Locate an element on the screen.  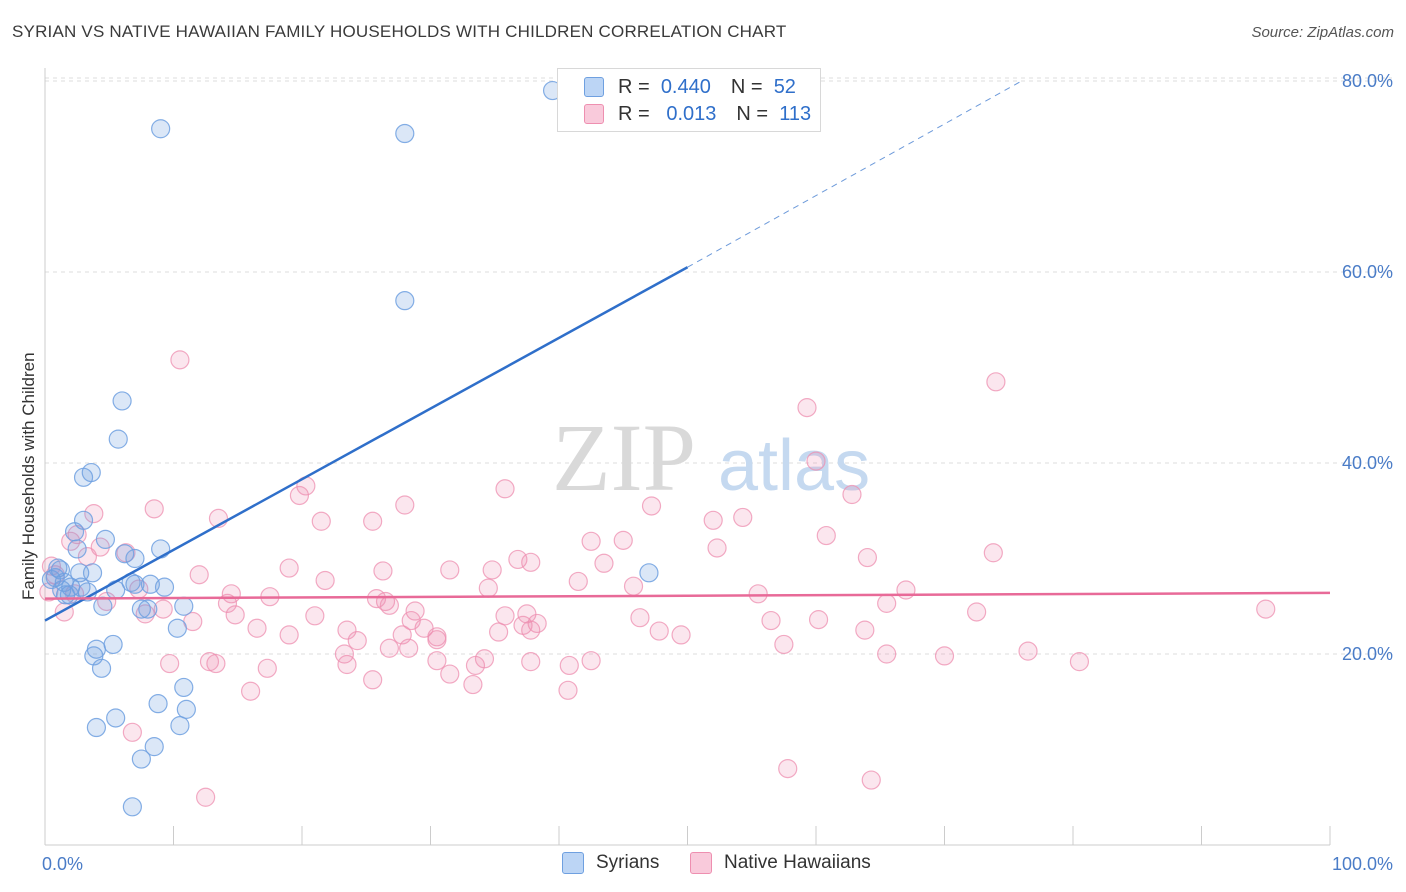
bottom-legend-syrians: Syrians is located at coordinates (610, 863).